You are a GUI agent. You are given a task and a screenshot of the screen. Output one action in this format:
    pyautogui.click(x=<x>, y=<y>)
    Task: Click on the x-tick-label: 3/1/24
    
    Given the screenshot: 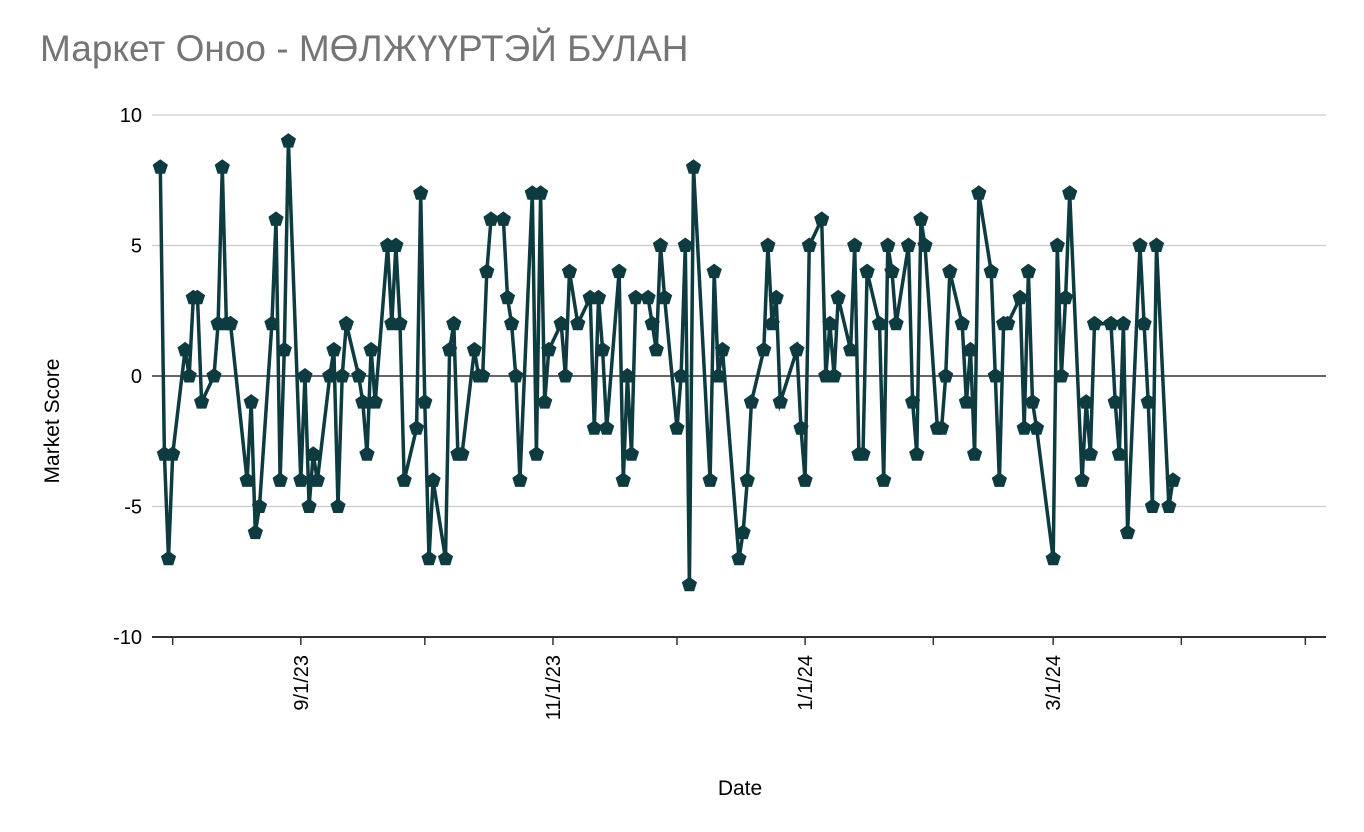 What is the action you would take?
    pyautogui.click(x=1054, y=683)
    